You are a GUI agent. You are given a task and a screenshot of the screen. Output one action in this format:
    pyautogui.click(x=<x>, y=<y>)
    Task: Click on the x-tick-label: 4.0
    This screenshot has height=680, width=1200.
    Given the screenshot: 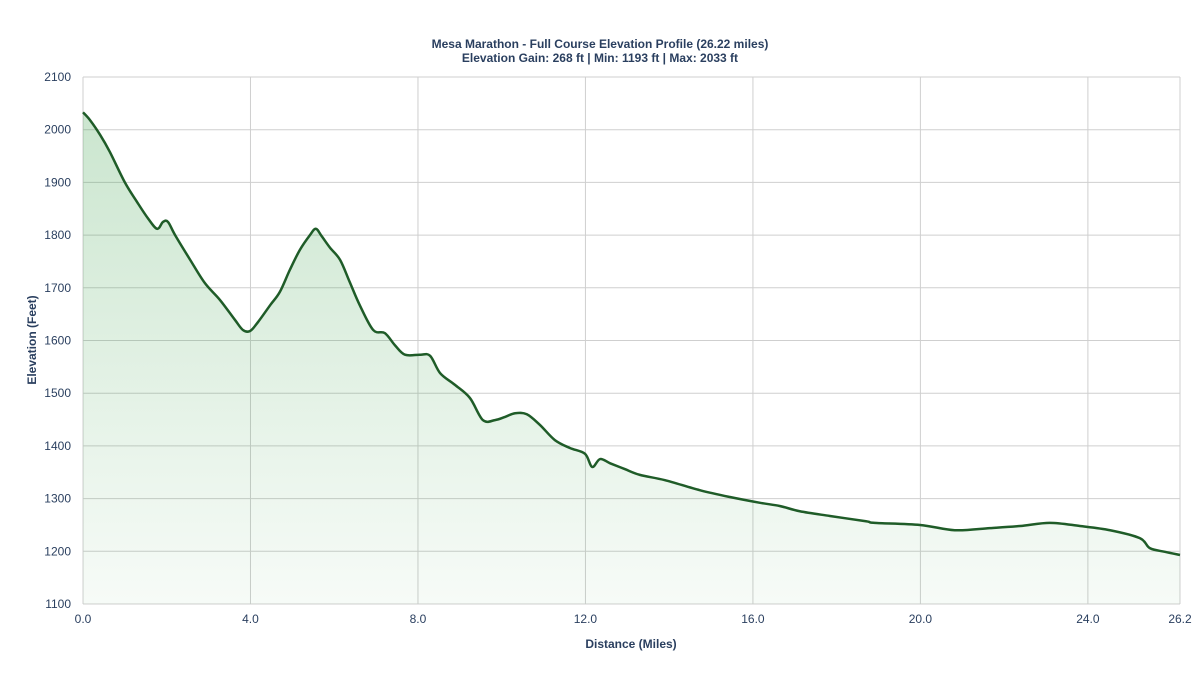 What is the action you would take?
    pyautogui.click(x=250, y=619)
    